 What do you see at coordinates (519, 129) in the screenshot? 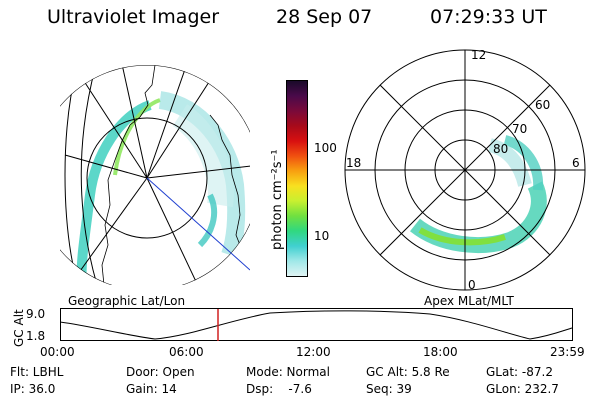
I see `lat-label-70: 70` at bounding box center [519, 129].